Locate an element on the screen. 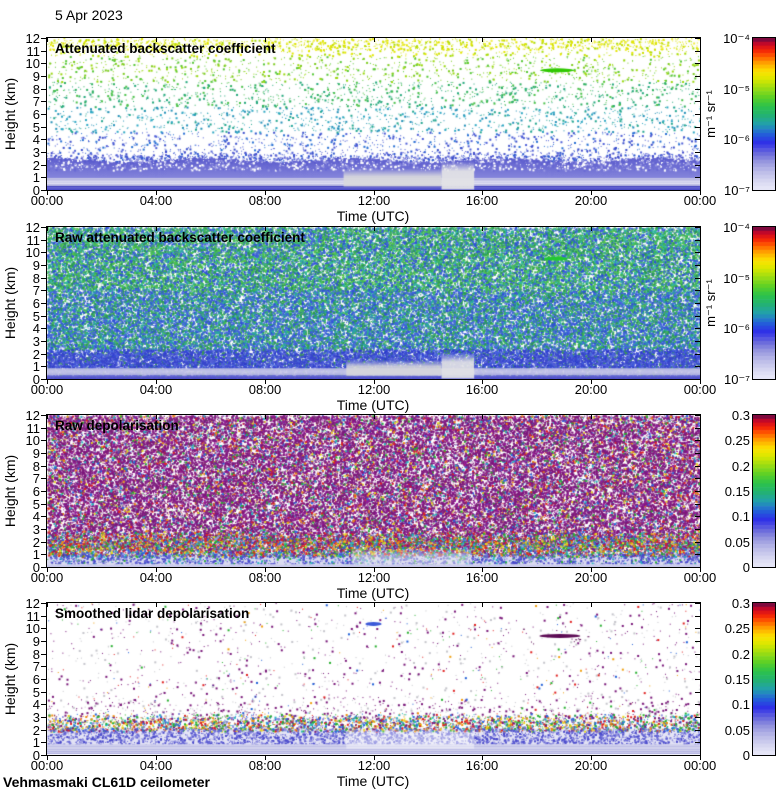  colorbar-tick-label: 0.05 is located at coordinates (737, 542).